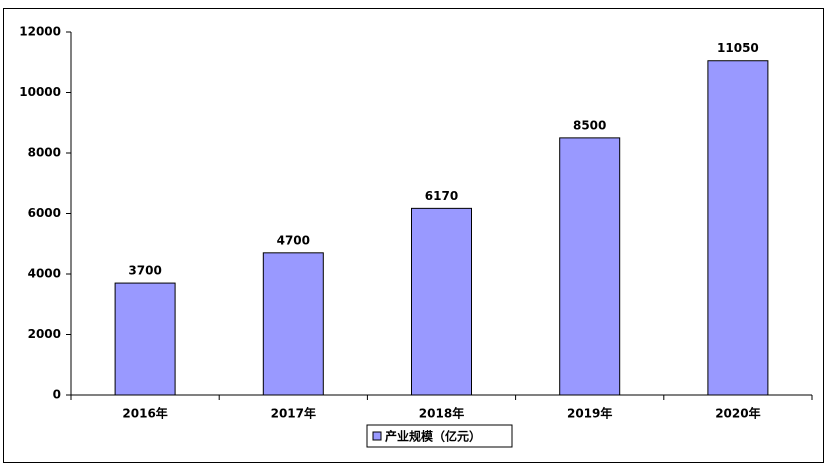 The image size is (829, 466). I want to click on legend-box, so click(439, 436).